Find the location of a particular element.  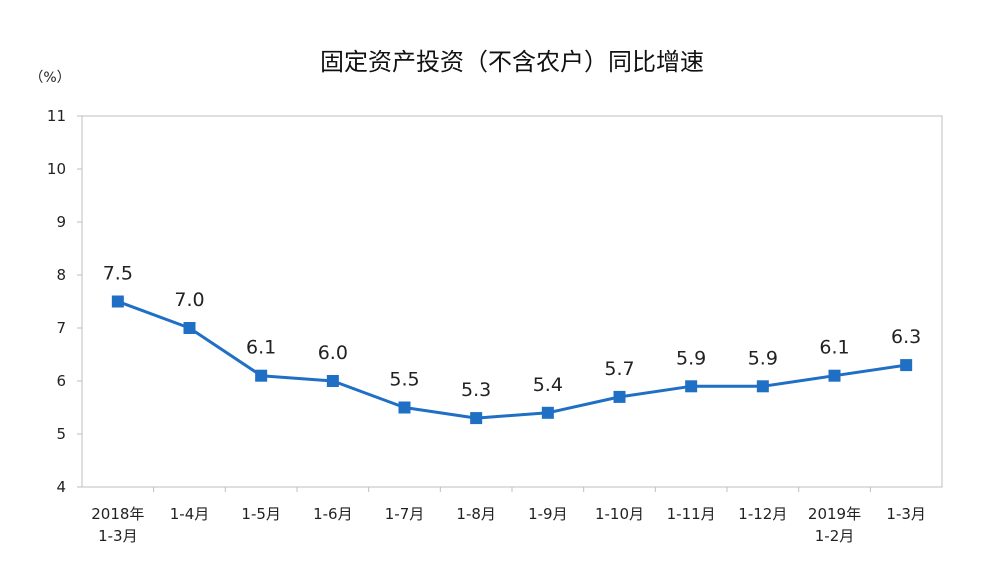

y-unit-label: （%） is located at coordinates (49, 78).